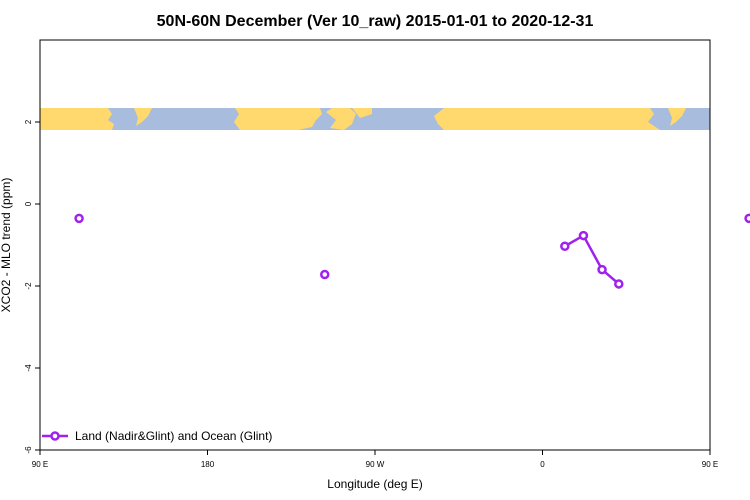  What do you see at coordinates (28, 121) in the screenshot?
I see `y-tick-label: 2` at bounding box center [28, 121].